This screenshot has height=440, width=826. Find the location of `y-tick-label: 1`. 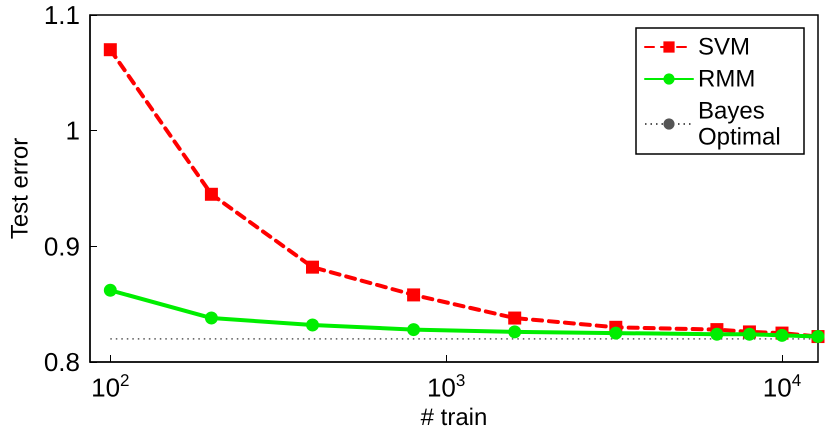

y-tick-label: 1 is located at coordinates (73, 131).